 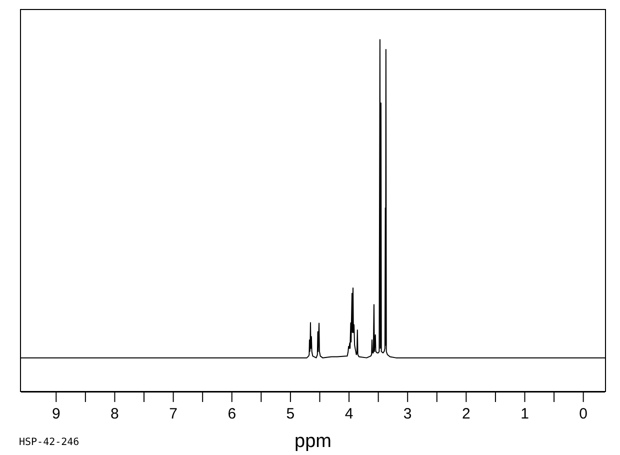 I want to click on x-axis-title: ppm, so click(x=313, y=441).